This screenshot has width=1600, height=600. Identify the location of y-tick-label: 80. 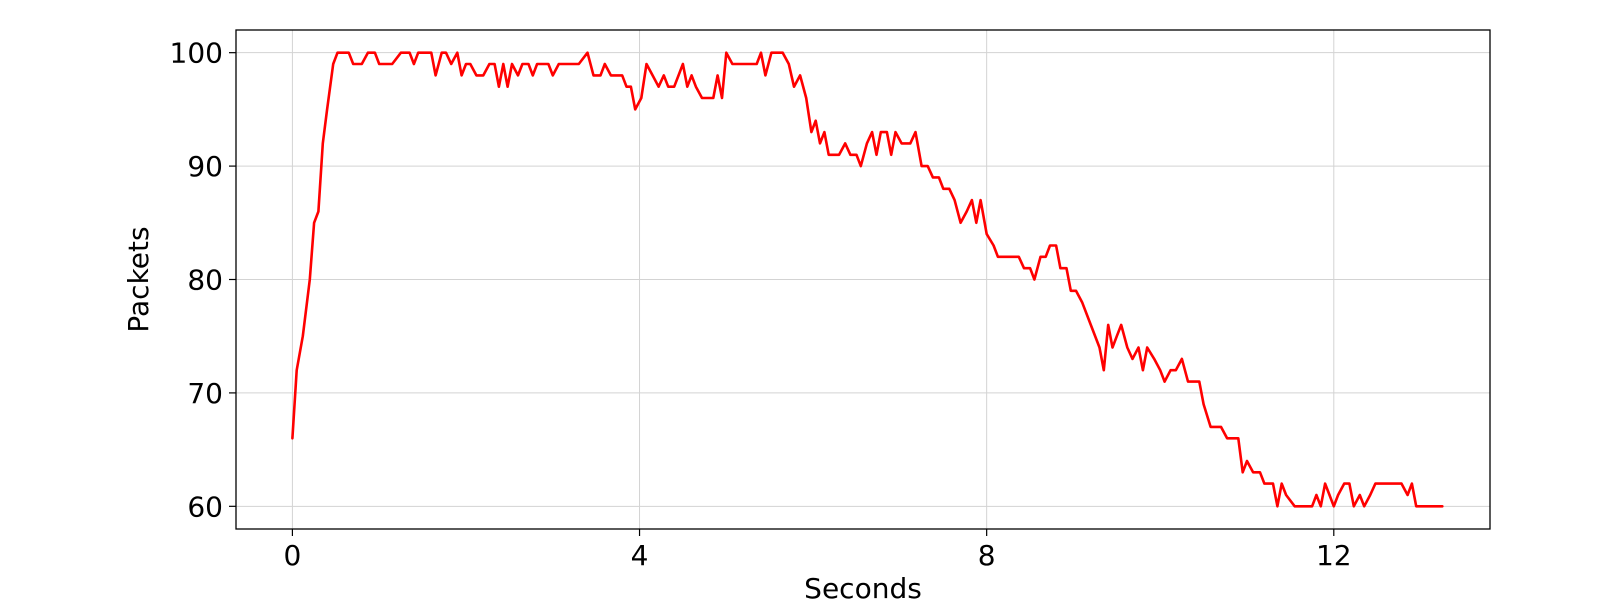
(205, 280).